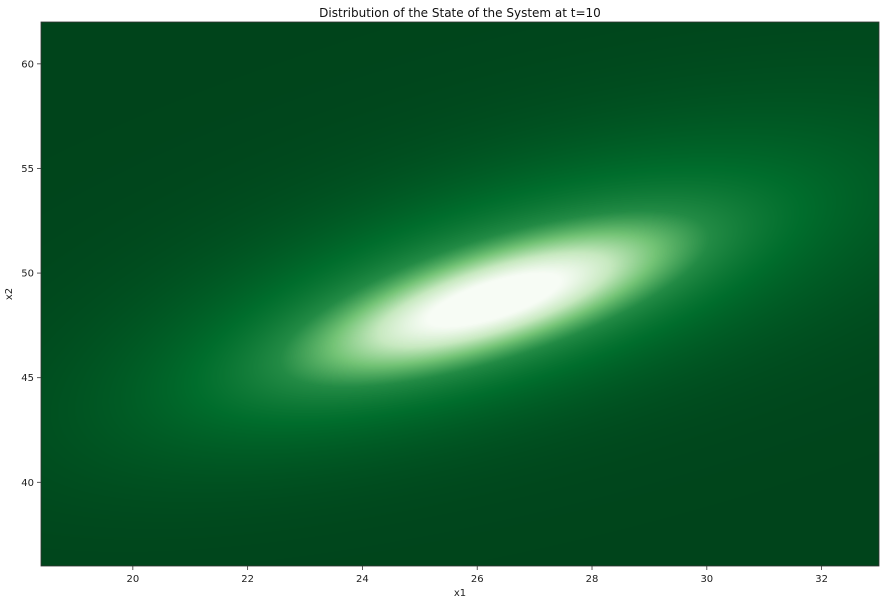 The image size is (885, 604). I want to click on x-axis-label: x1, so click(460, 593).